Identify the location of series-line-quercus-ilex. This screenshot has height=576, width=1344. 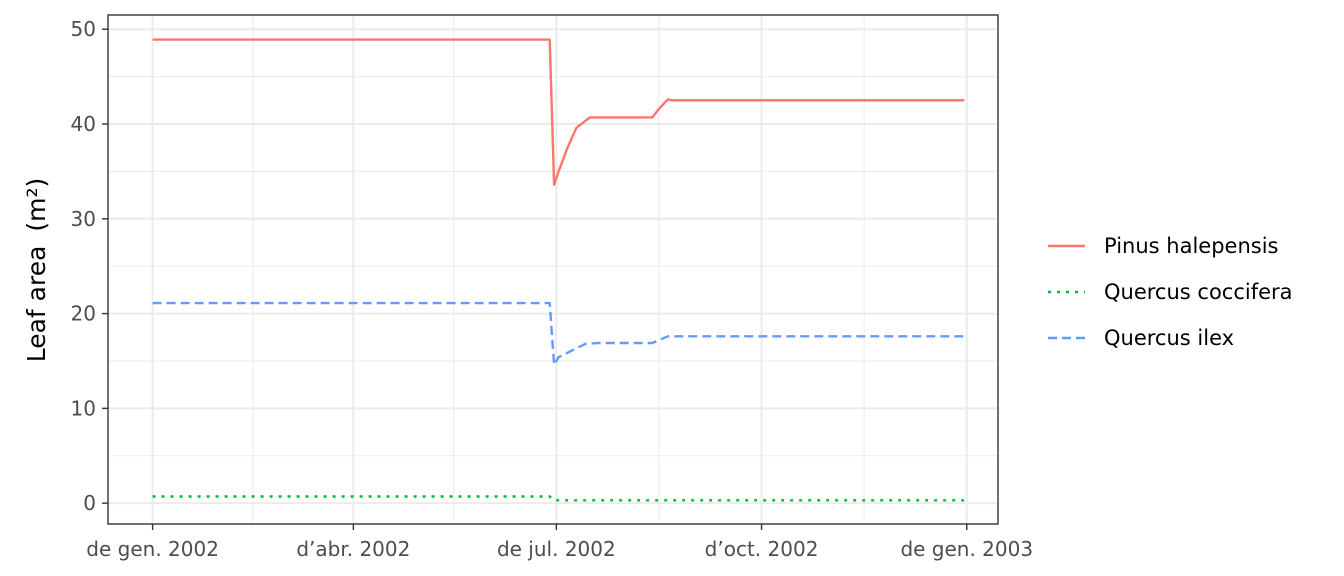
(558, 333).